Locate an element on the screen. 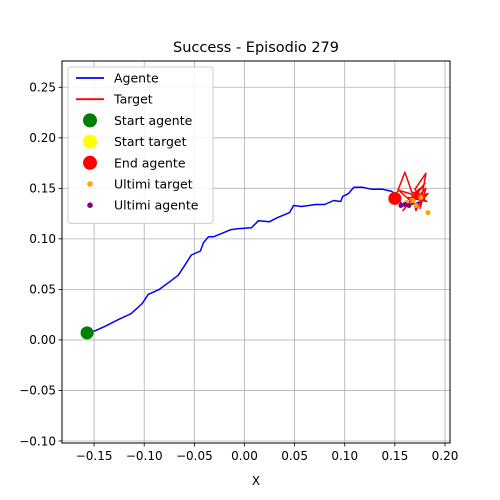  x-axis-label: X is located at coordinates (256, 481).